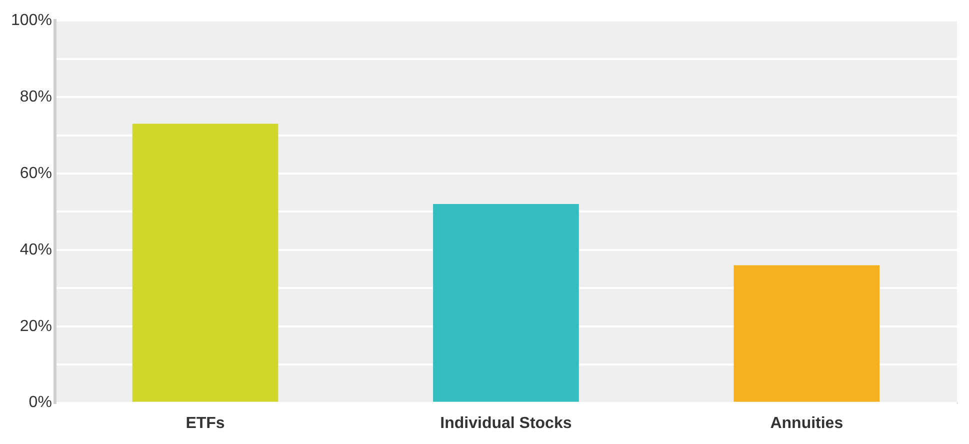  Describe the element at coordinates (36, 97) in the screenshot. I see `y-tick-label: 80%` at that location.